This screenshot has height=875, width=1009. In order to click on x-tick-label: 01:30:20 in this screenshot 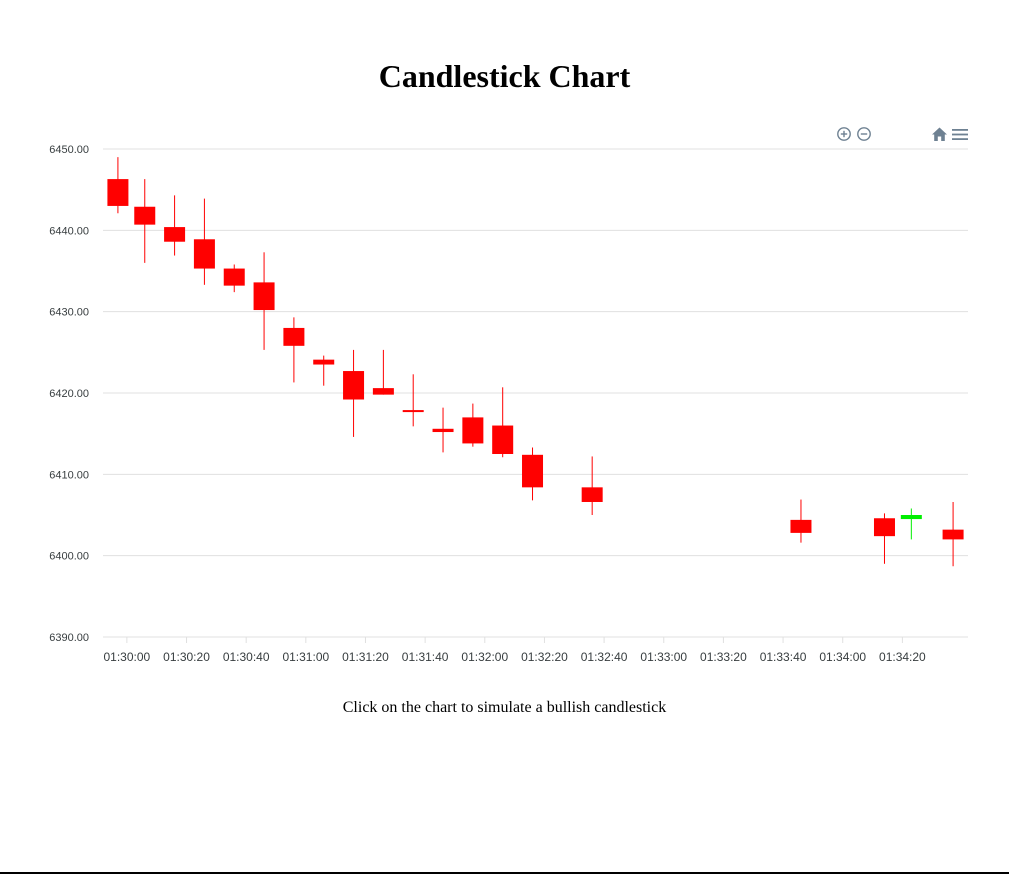, I will do `click(186, 657)`.